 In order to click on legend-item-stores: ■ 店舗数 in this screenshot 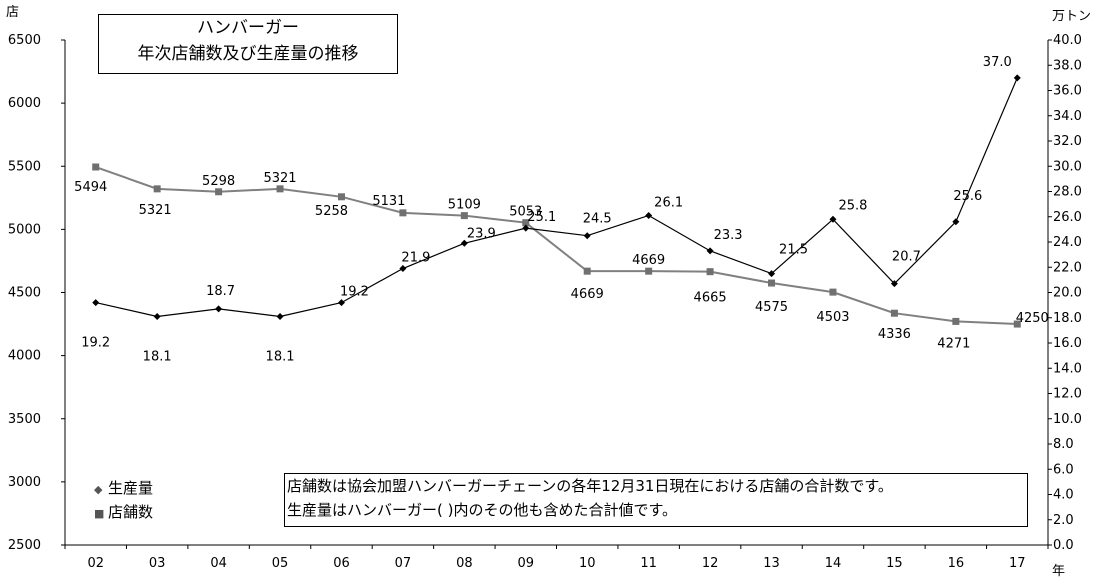, I will do `click(123, 513)`.